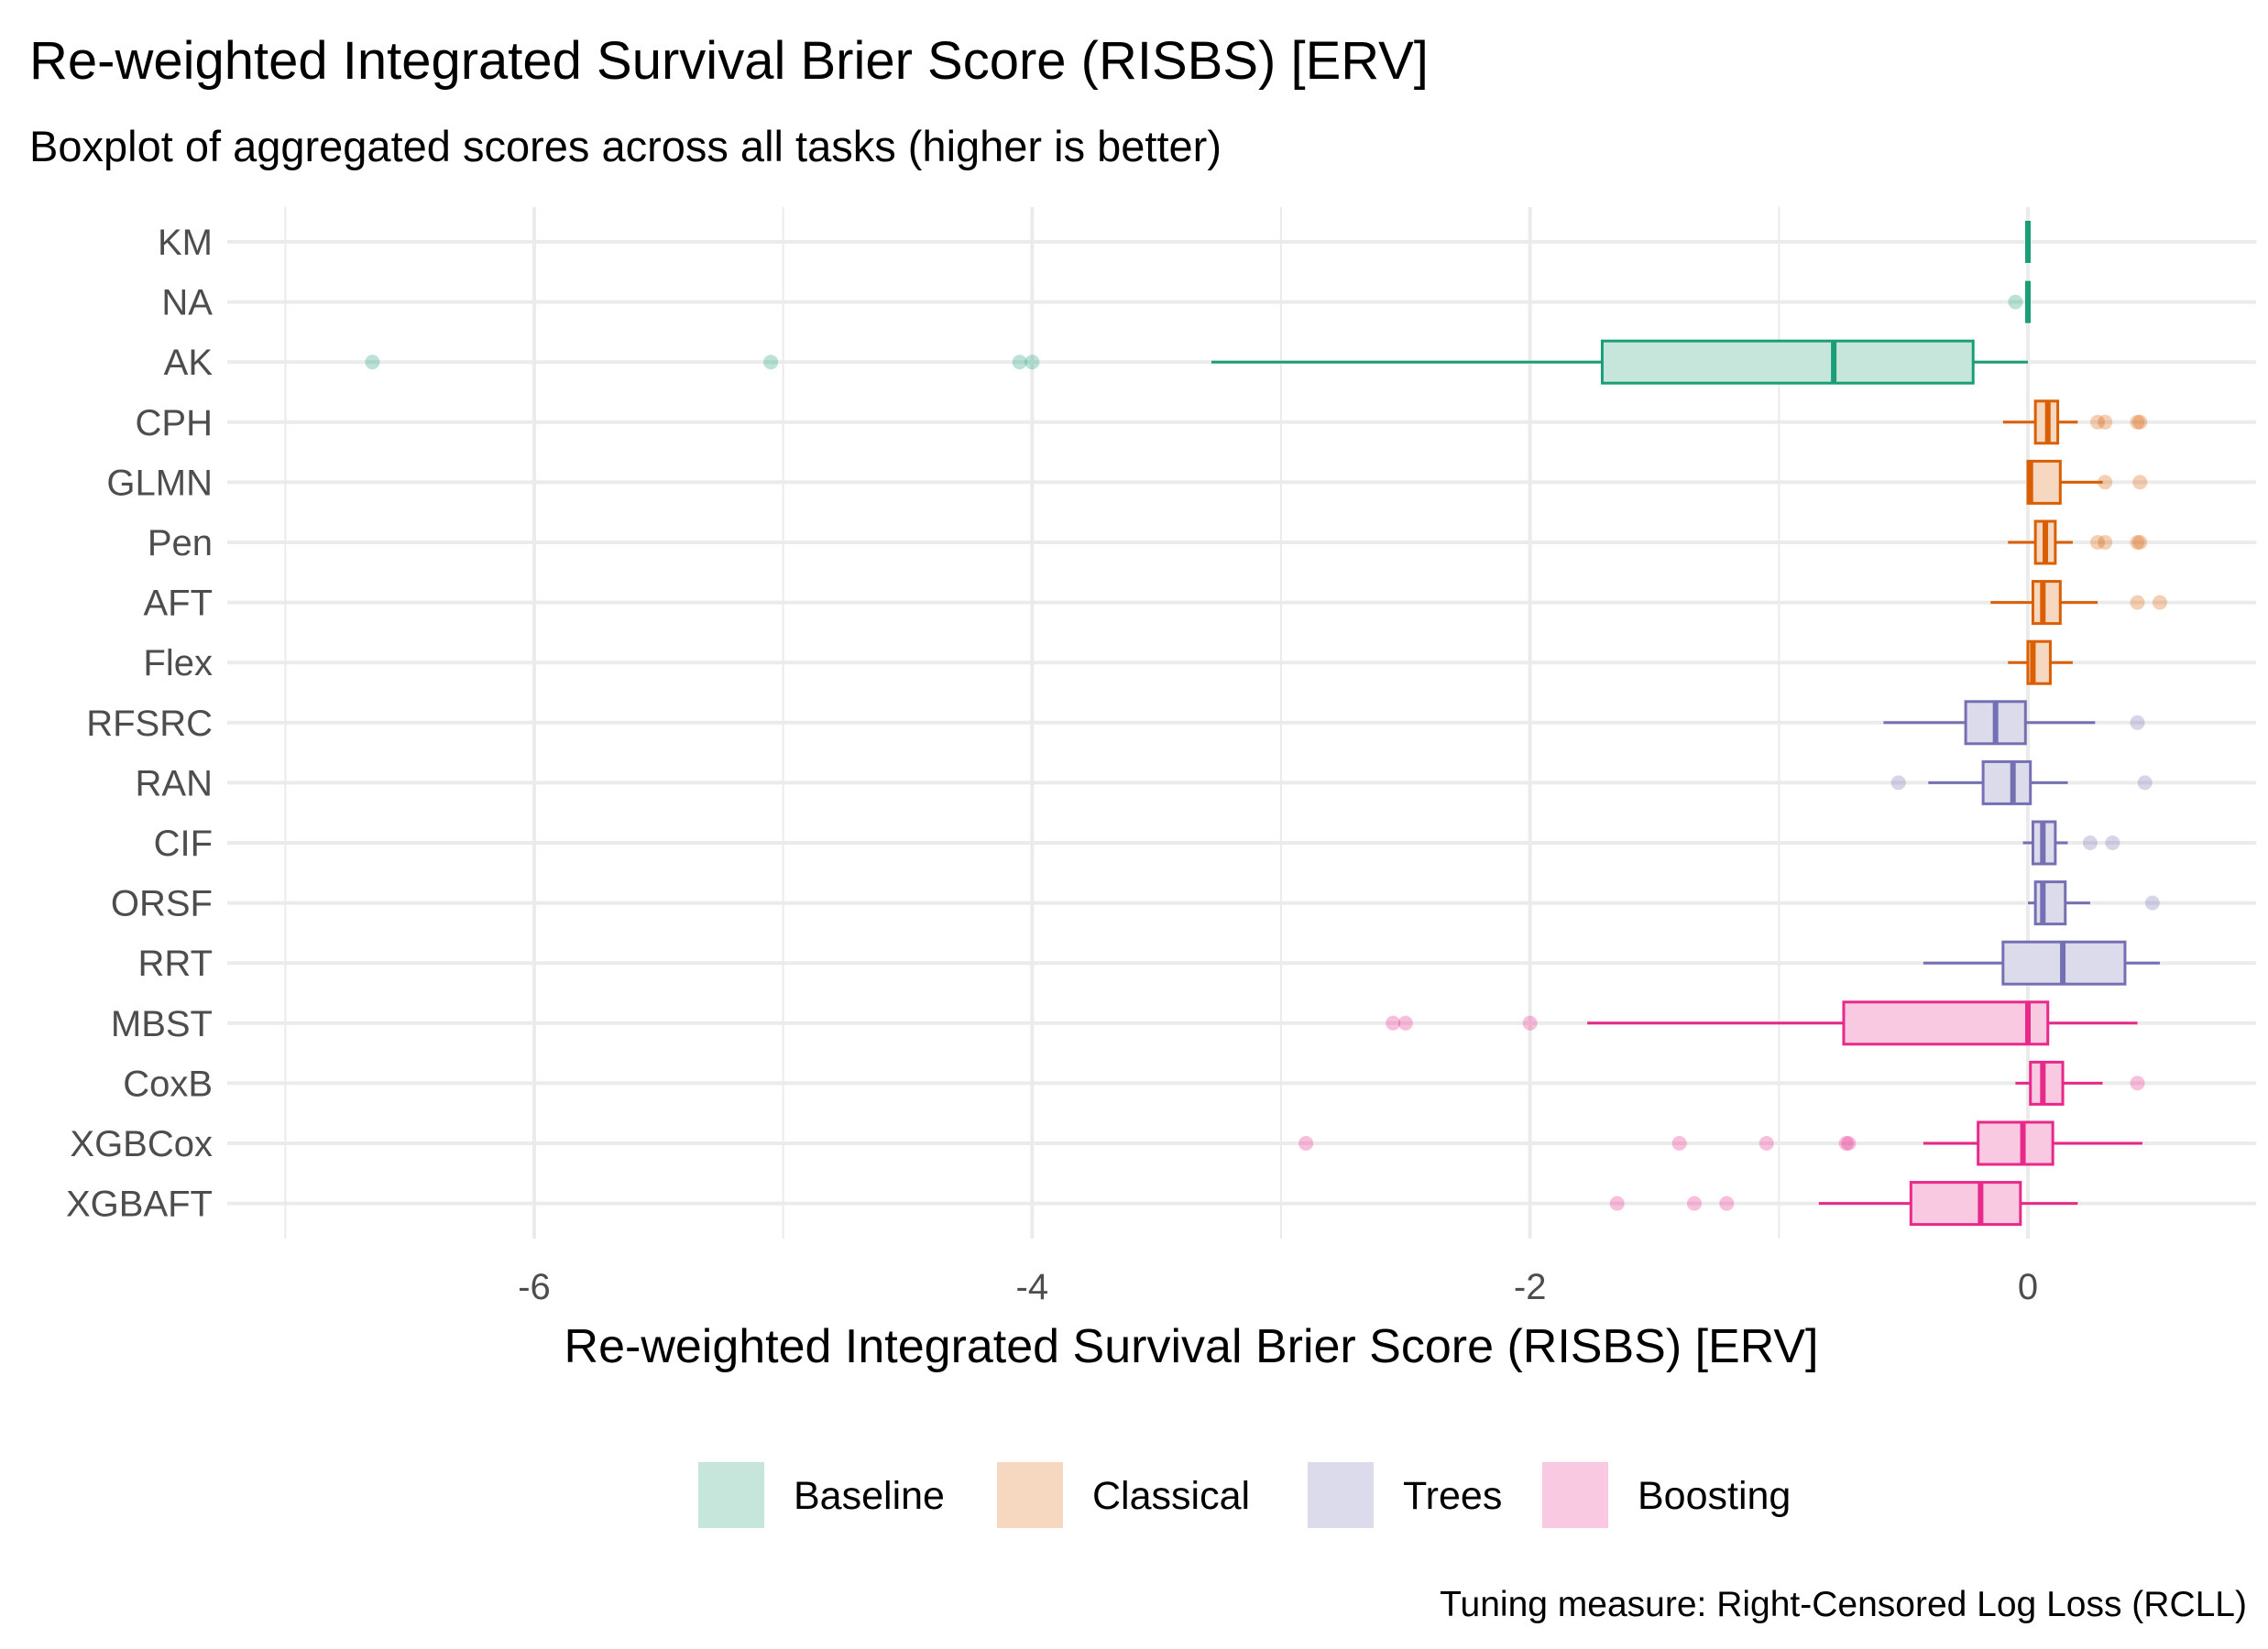 The width and height of the screenshot is (2268, 1649). I want to click on y-tick-label: ORSF, so click(162, 904).